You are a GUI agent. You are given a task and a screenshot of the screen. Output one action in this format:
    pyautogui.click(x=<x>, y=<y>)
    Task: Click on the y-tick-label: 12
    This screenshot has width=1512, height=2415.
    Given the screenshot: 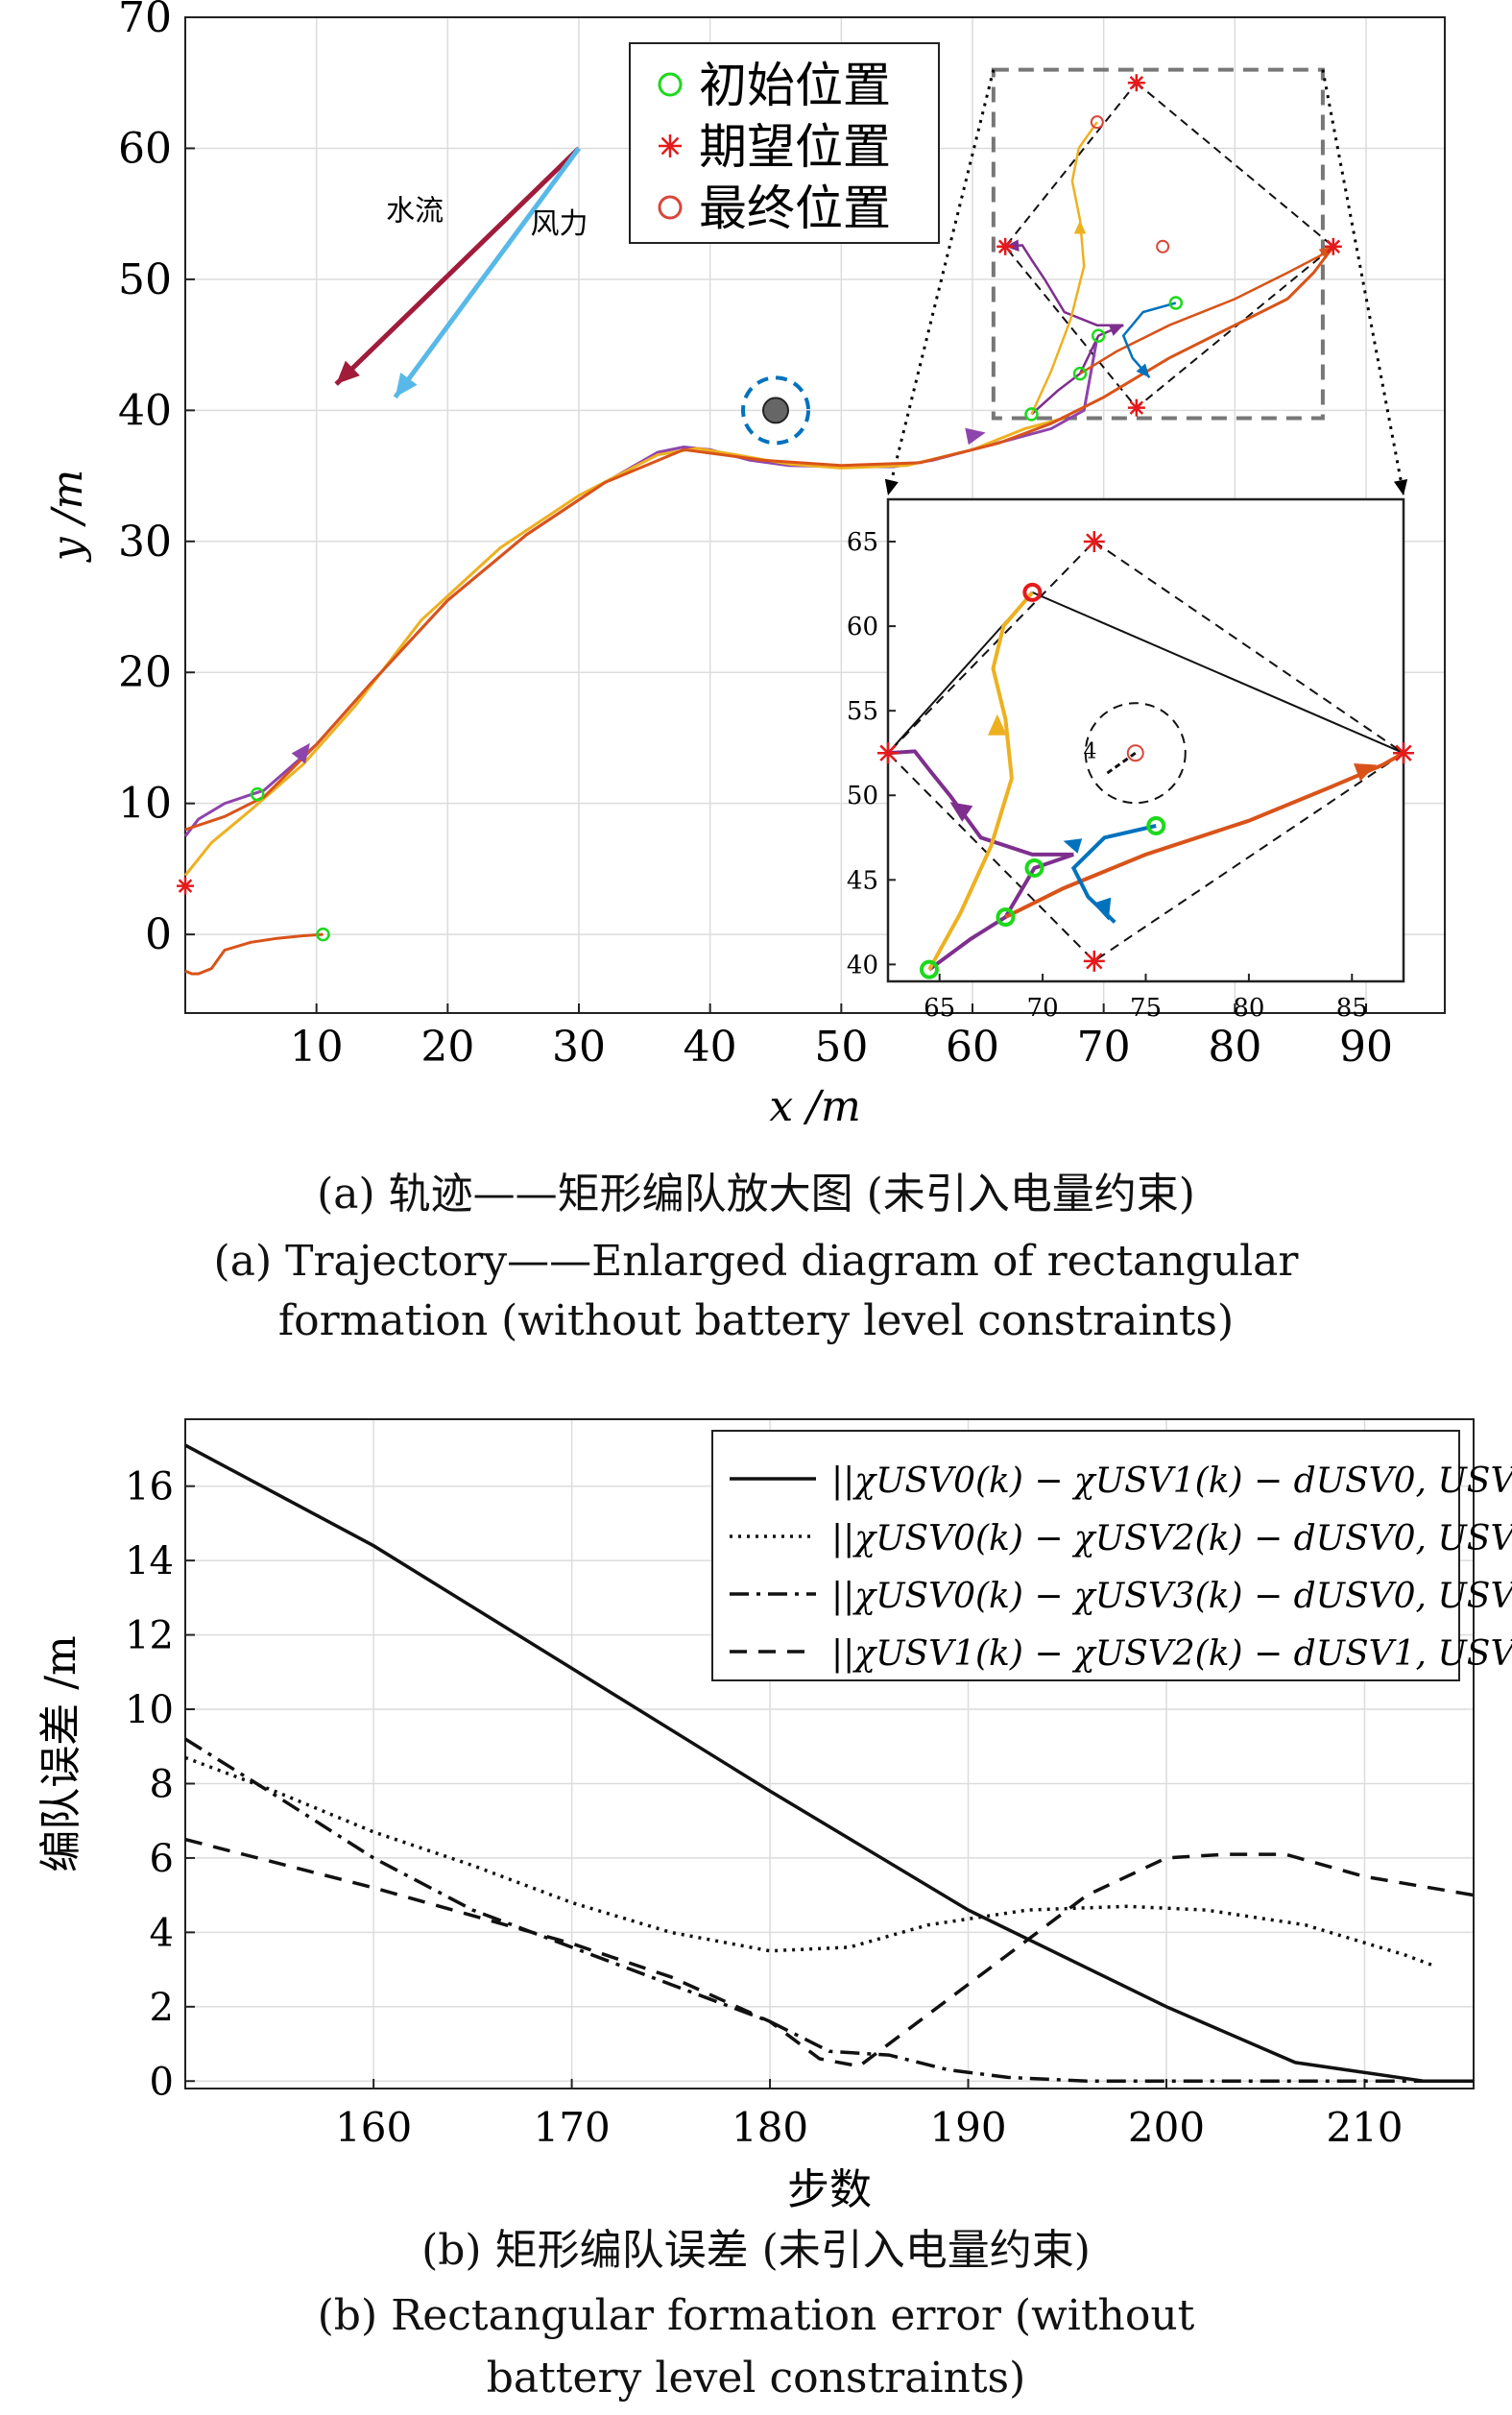 What is the action you would take?
    pyautogui.click(x=149, y=1636)
    